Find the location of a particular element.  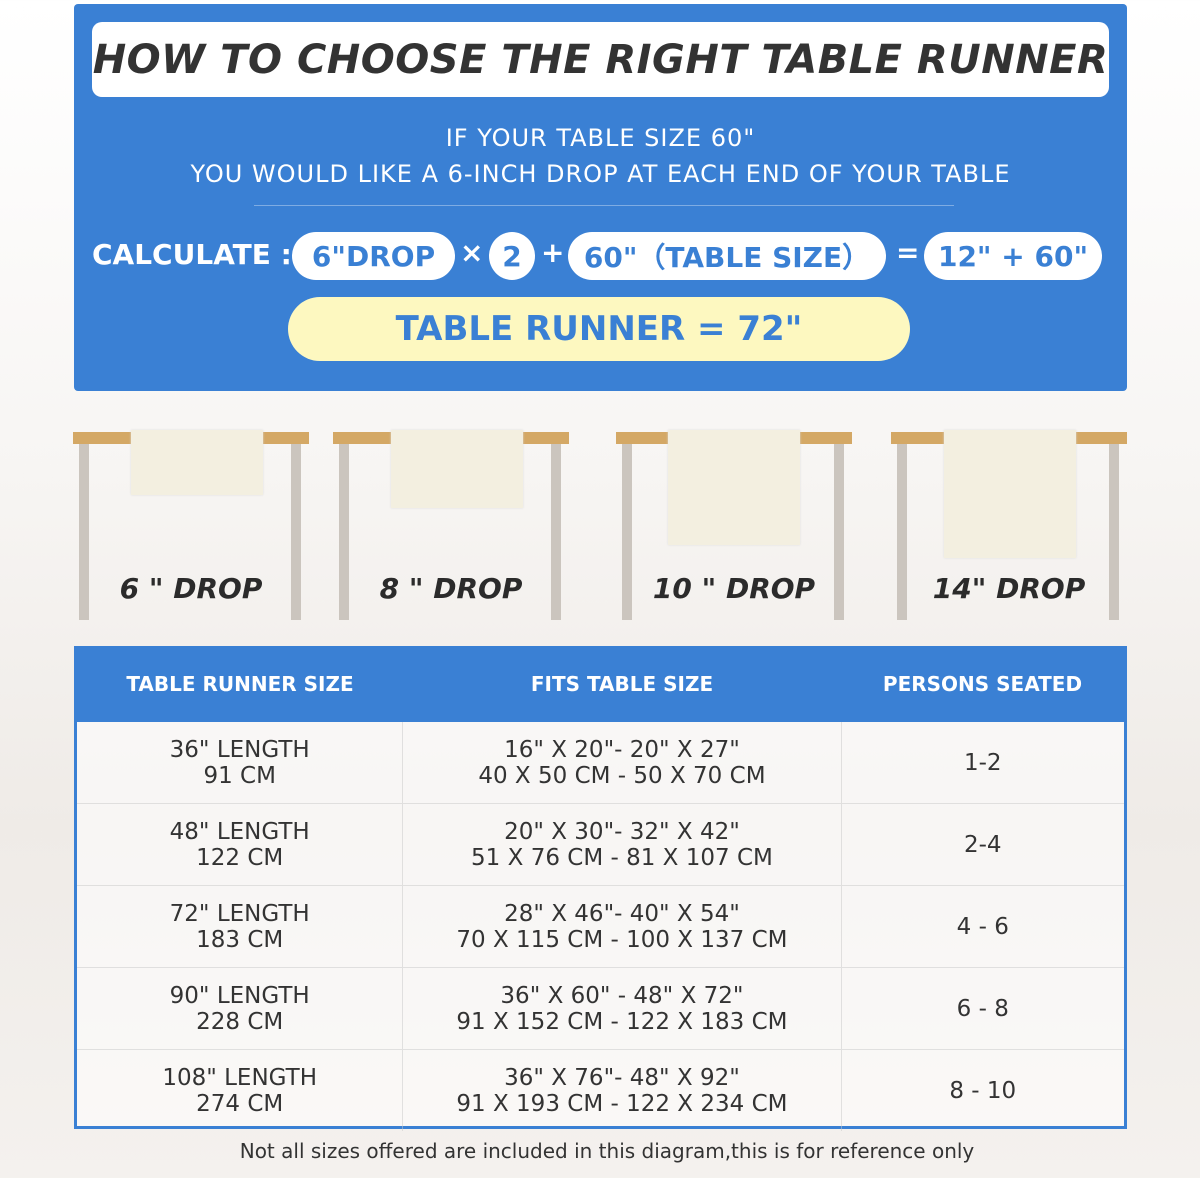

size-cm: 91 CM is located at coordinates (239, 775).